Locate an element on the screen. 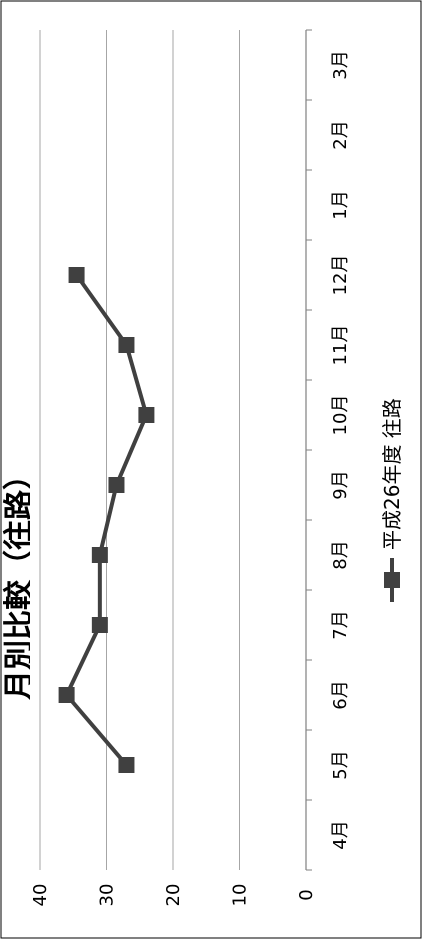 The width and height of the screenshot is (422, 939). category-tick-label: 6月 is located at coordinates (340, 694).